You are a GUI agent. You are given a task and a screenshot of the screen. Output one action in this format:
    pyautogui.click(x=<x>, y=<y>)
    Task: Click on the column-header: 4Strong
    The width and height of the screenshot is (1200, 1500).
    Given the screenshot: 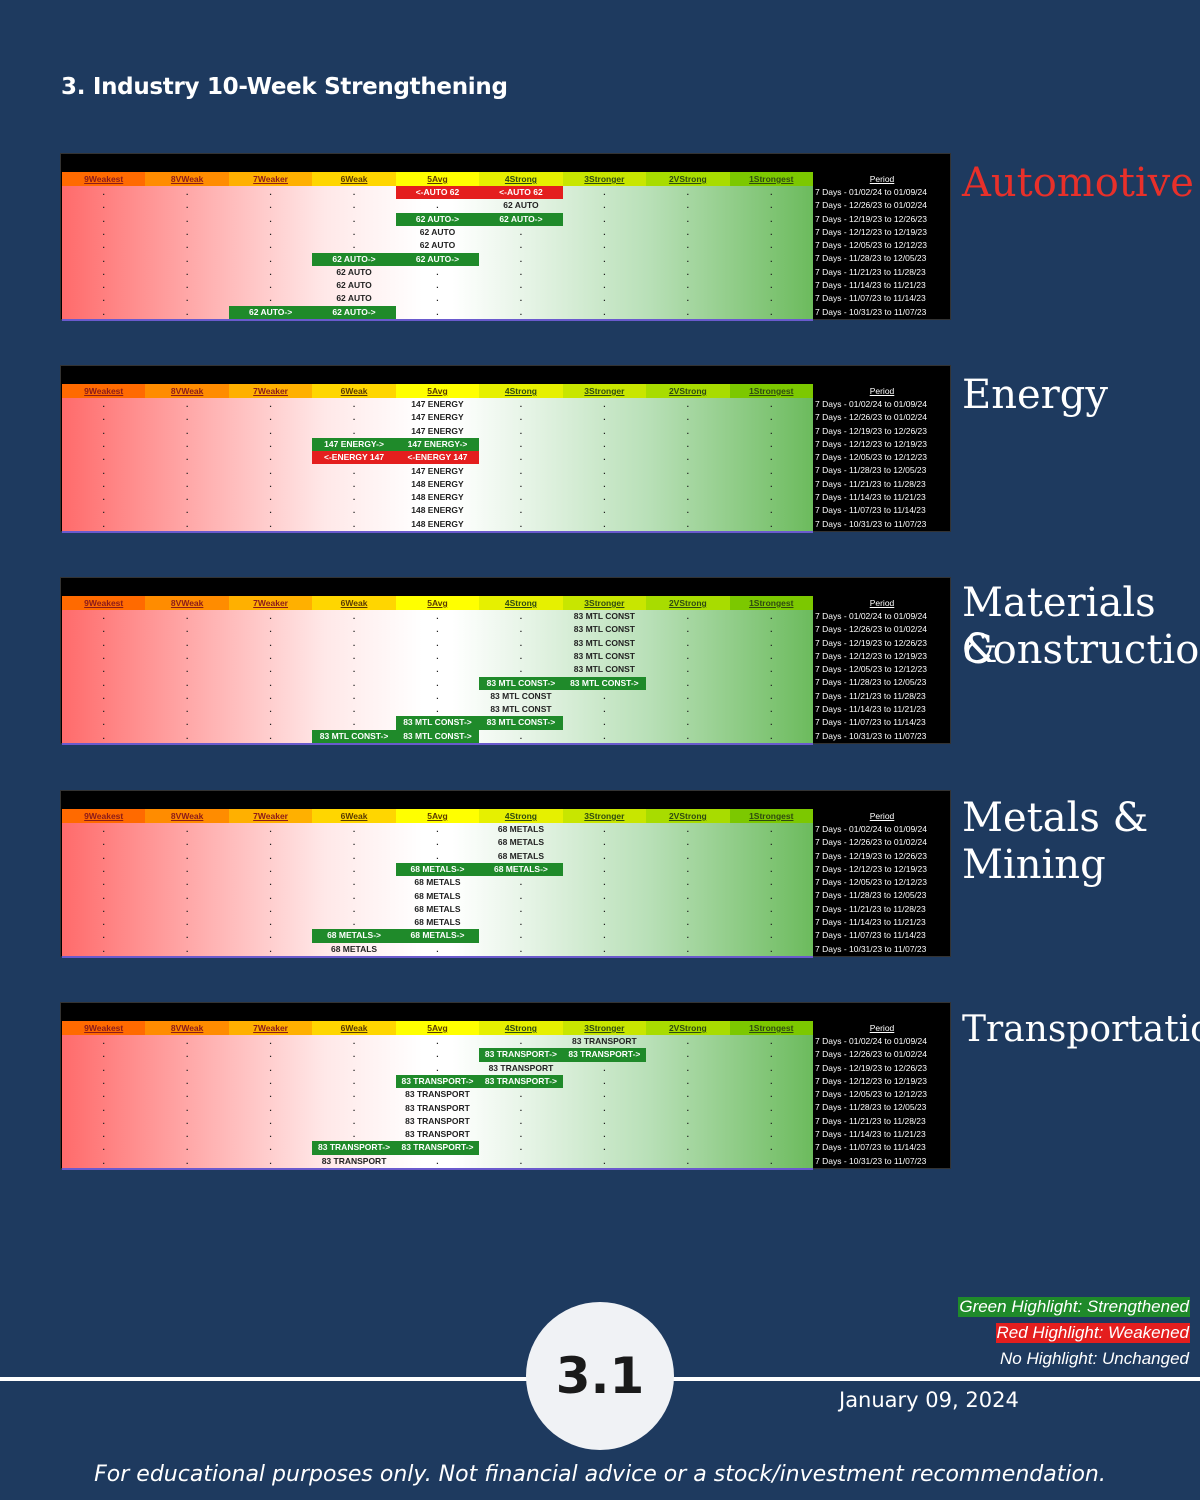 What is the action you would take?
    pyautogui.click(x=521, y=179)
    